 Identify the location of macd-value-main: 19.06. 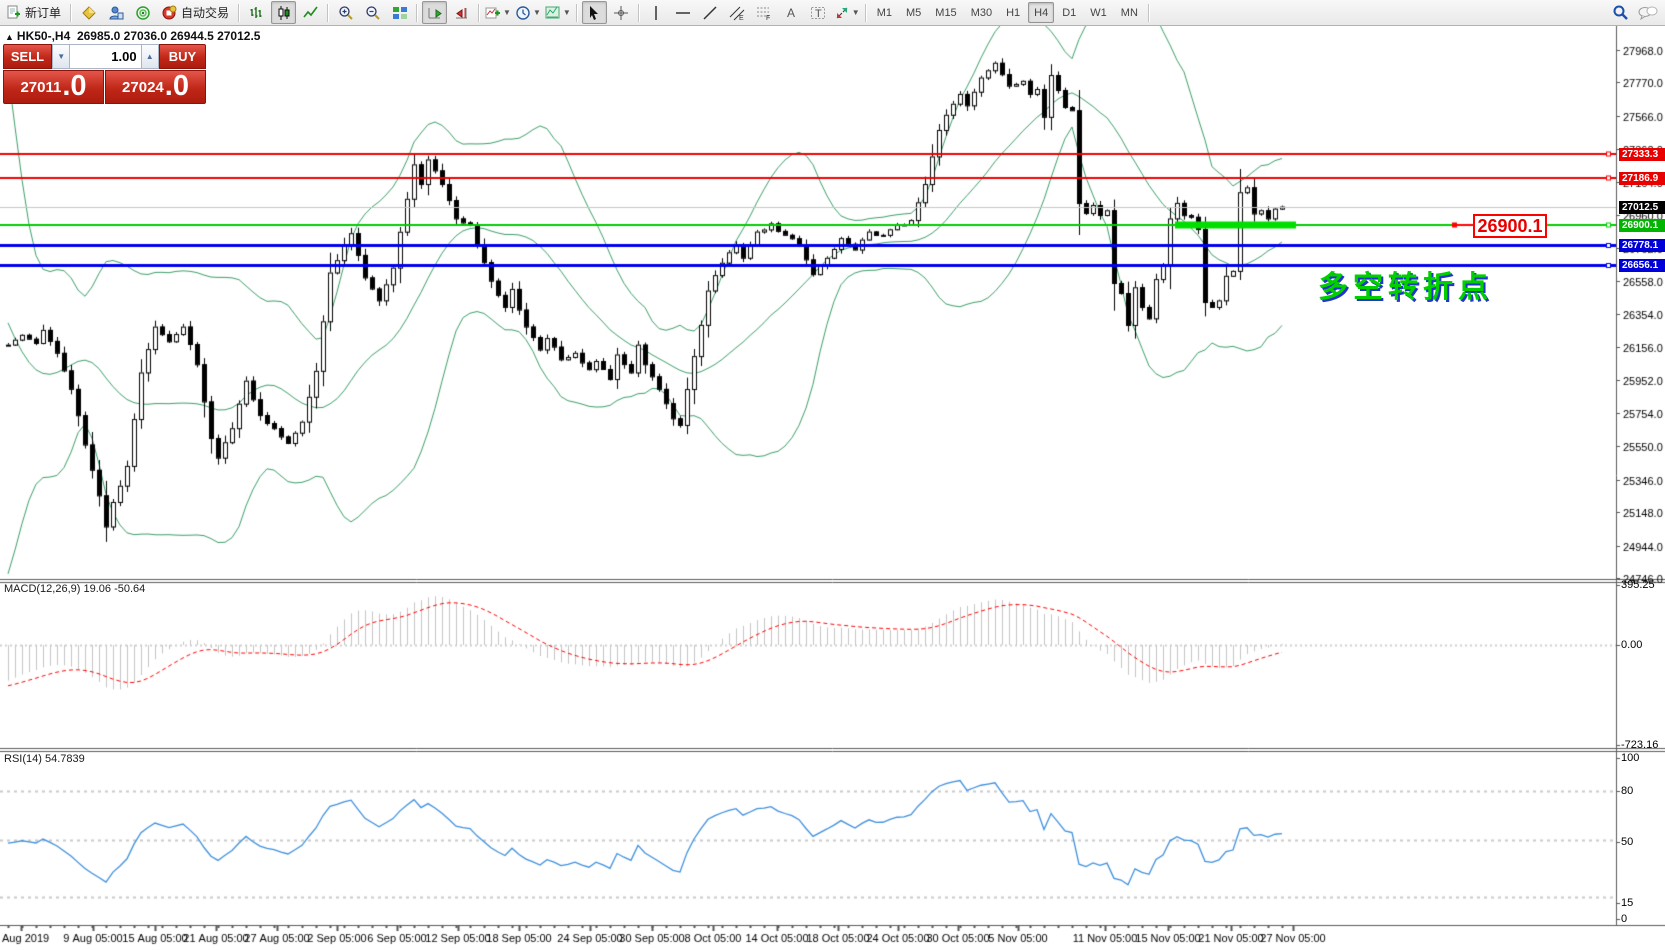
(97, 589).